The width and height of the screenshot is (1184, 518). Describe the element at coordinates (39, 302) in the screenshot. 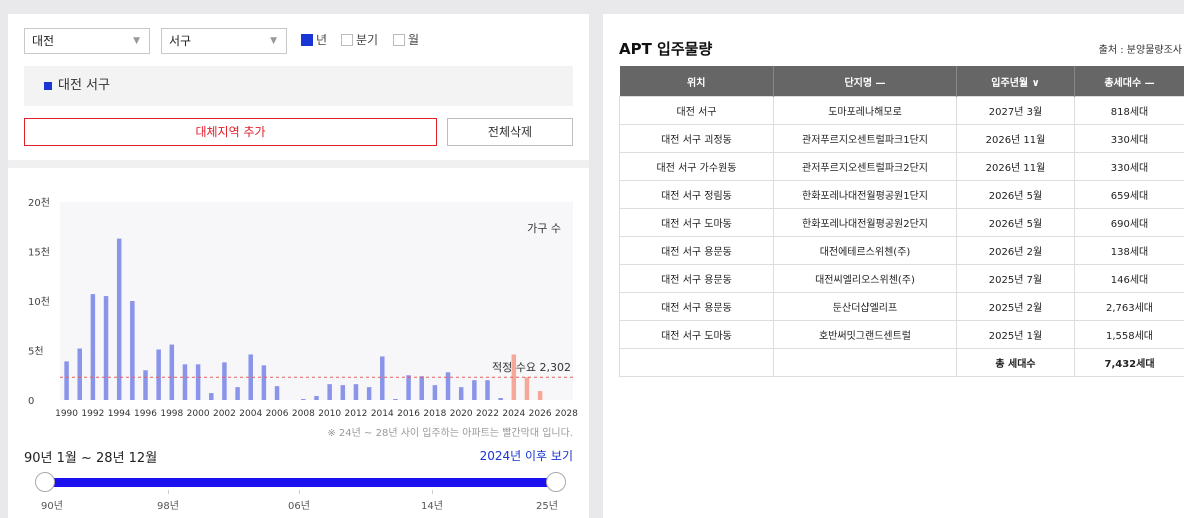

I see `y-tick-label: 10천` at that location.